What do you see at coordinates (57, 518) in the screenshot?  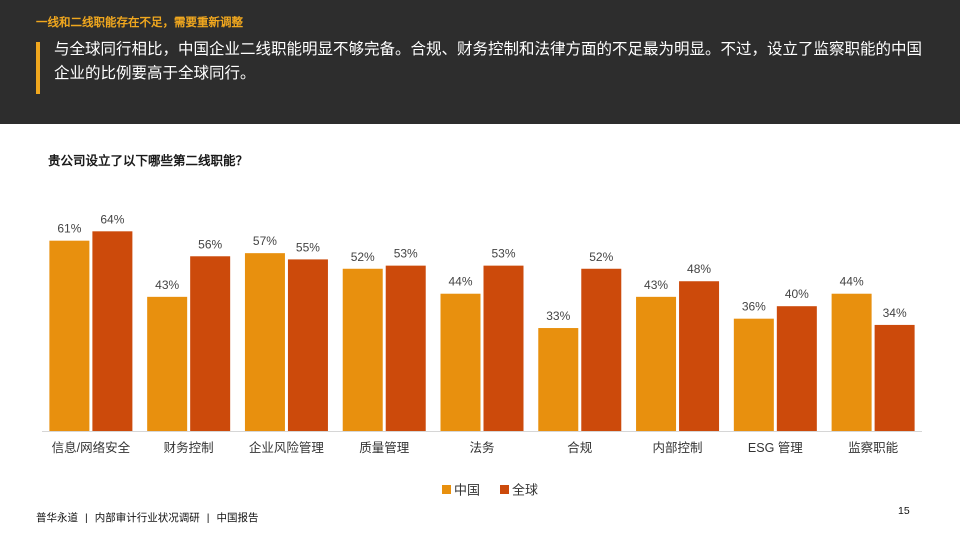 I see `footer-brand: 普华永道` at bounding box center [57, 518].